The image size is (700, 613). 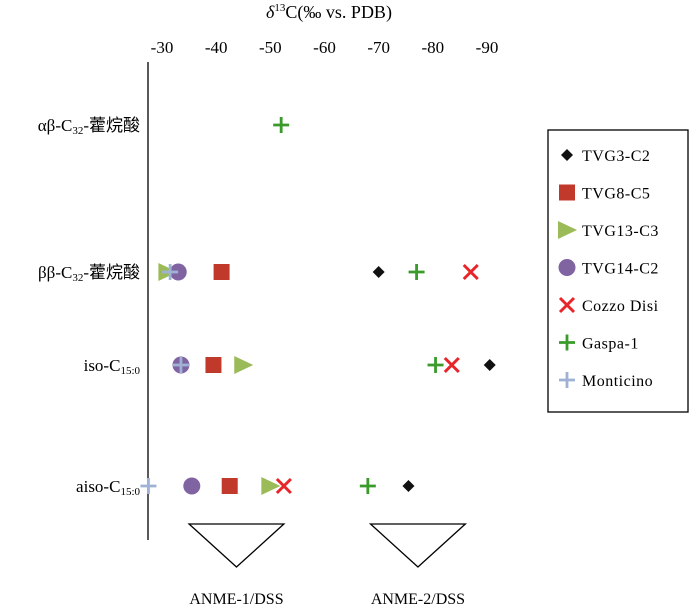 I want to click on category-label: ββ-C32-藿烷酸, so click(x=89, y=273).